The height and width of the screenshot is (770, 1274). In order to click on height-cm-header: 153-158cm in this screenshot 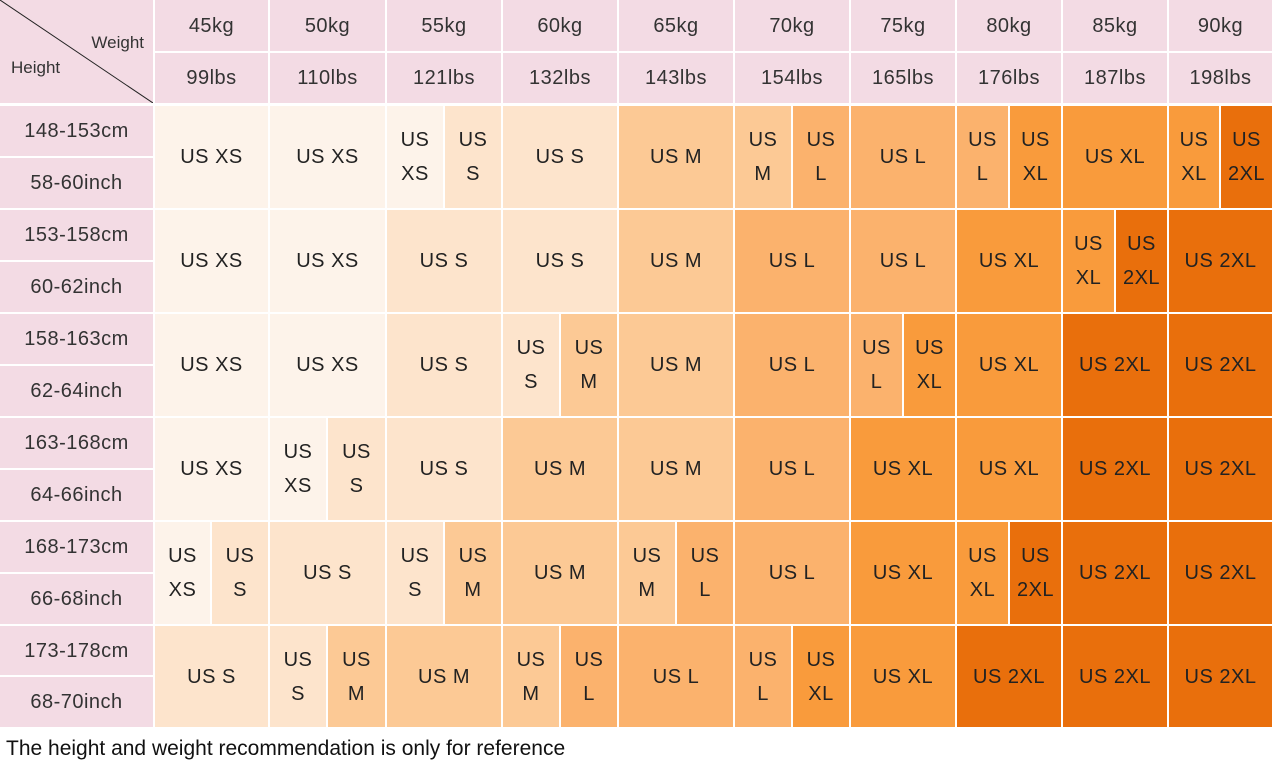, I will do `click(76, 235)`.